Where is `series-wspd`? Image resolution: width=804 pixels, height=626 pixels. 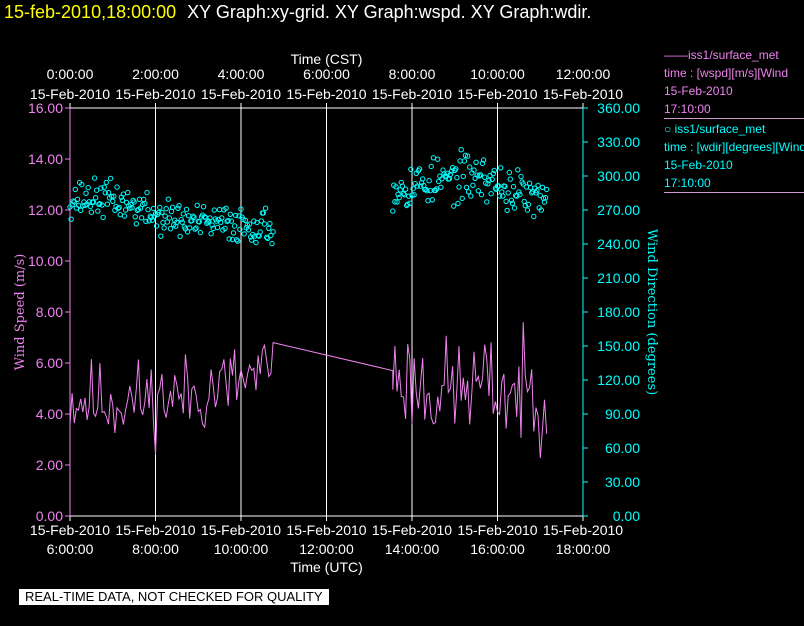
series-wspd is located at coordinates (308, 390).